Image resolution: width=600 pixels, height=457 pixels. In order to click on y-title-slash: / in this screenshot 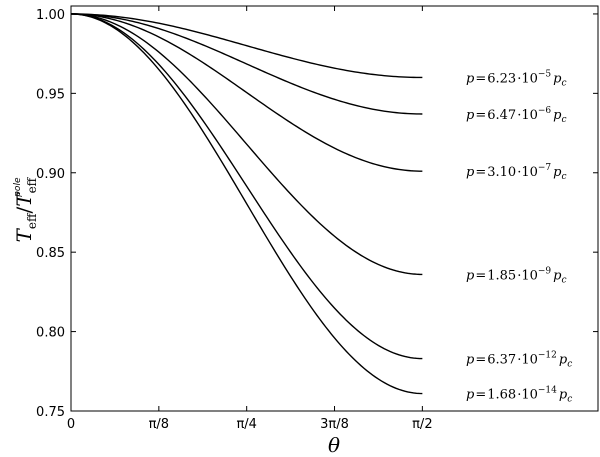, I will do `click(24, 210)`.